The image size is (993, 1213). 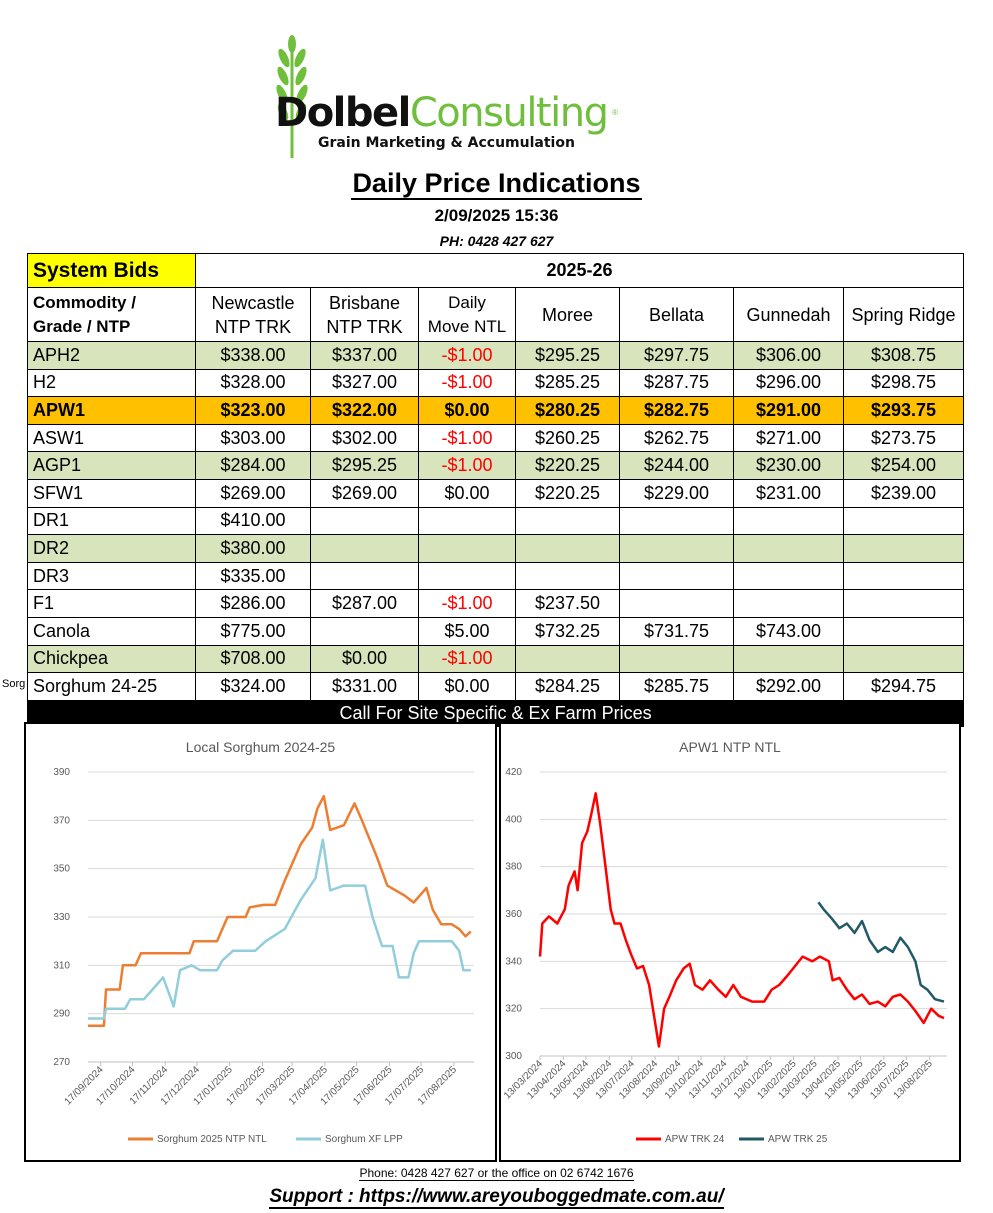 I want to click on legend-label: APW TRK 24, so click(x=695, y=1139).